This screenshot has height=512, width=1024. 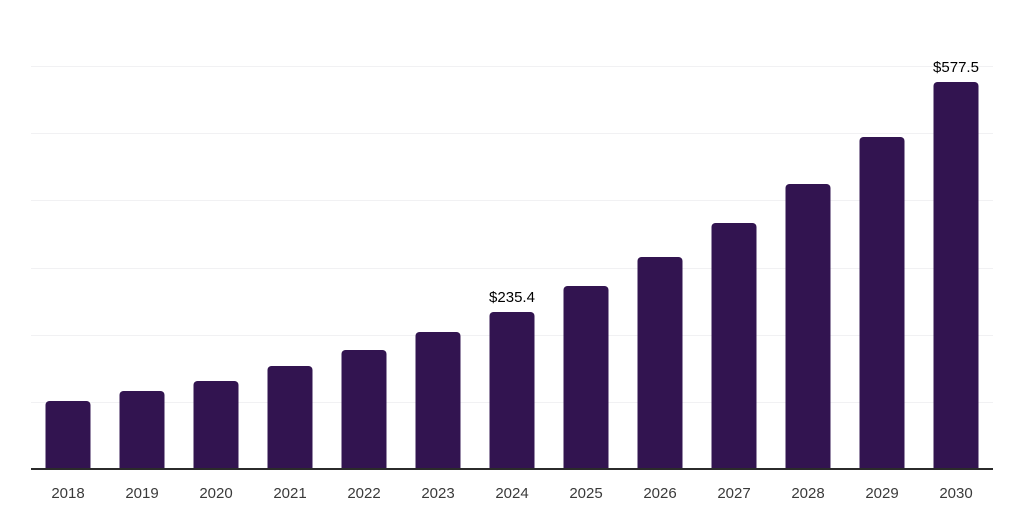 What do you see at coordinates (808, 326) in the screenshot?
I see `bar-2028` at bounding box center [808, 326].